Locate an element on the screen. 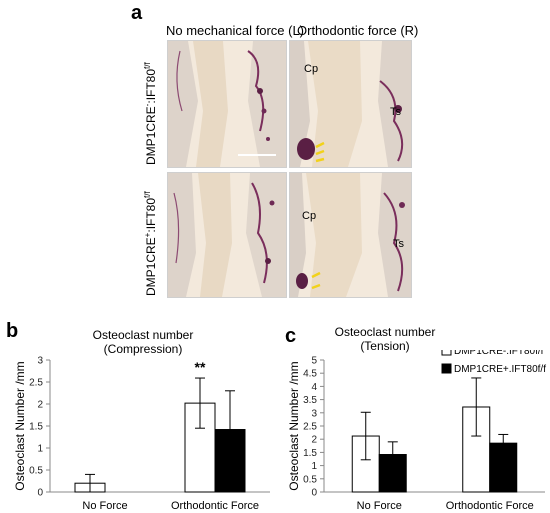  legend-label: DMP1CRE+.IFT80f/f is located at coordinates (500, 369).